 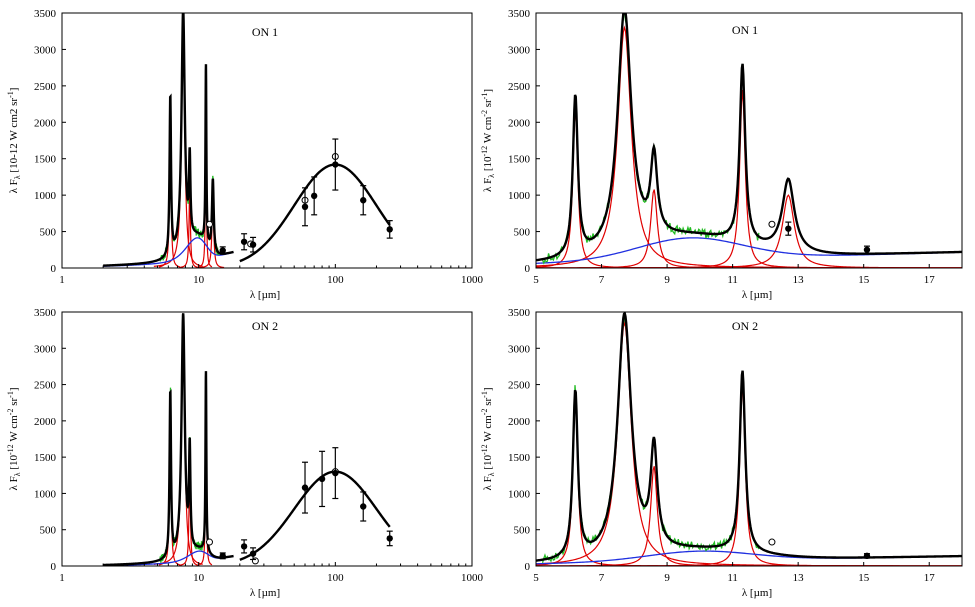 What do you see at coordinates (168, 439) in the screenshot?
I see `total-model` at bounding box center [168, 439].